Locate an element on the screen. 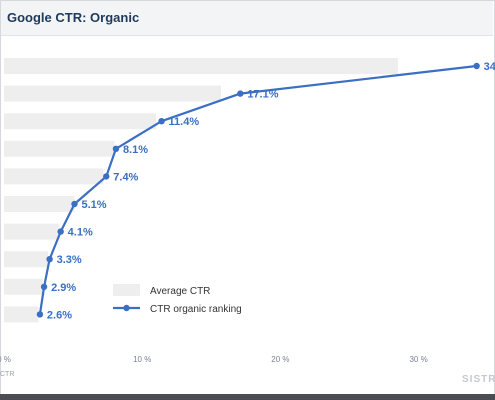 This screenshot has height=400, width=495. x-tick-label: 0 % is located at coordinates (5, 359).